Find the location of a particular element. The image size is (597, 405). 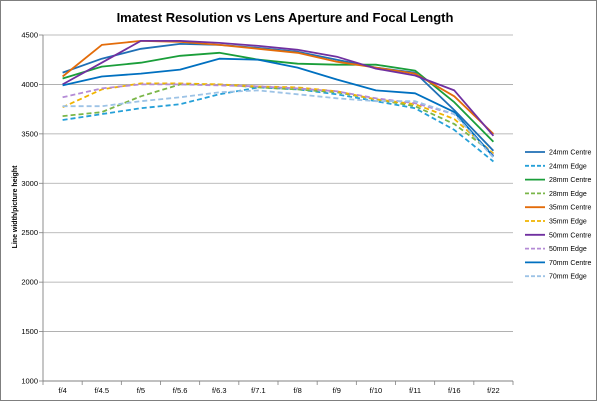

series-line-50mm-edge is located at coordinates (278, 120).